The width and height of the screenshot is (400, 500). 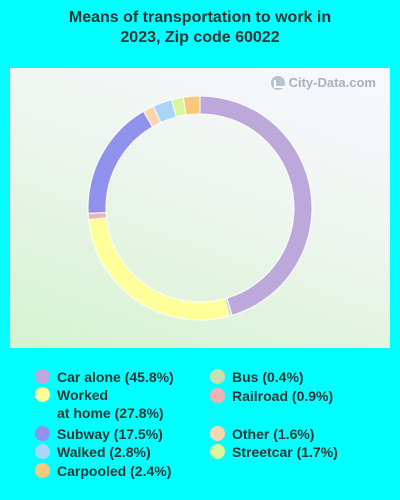 I want to click on legend-swatch-walked, so click(x=42, y=451).